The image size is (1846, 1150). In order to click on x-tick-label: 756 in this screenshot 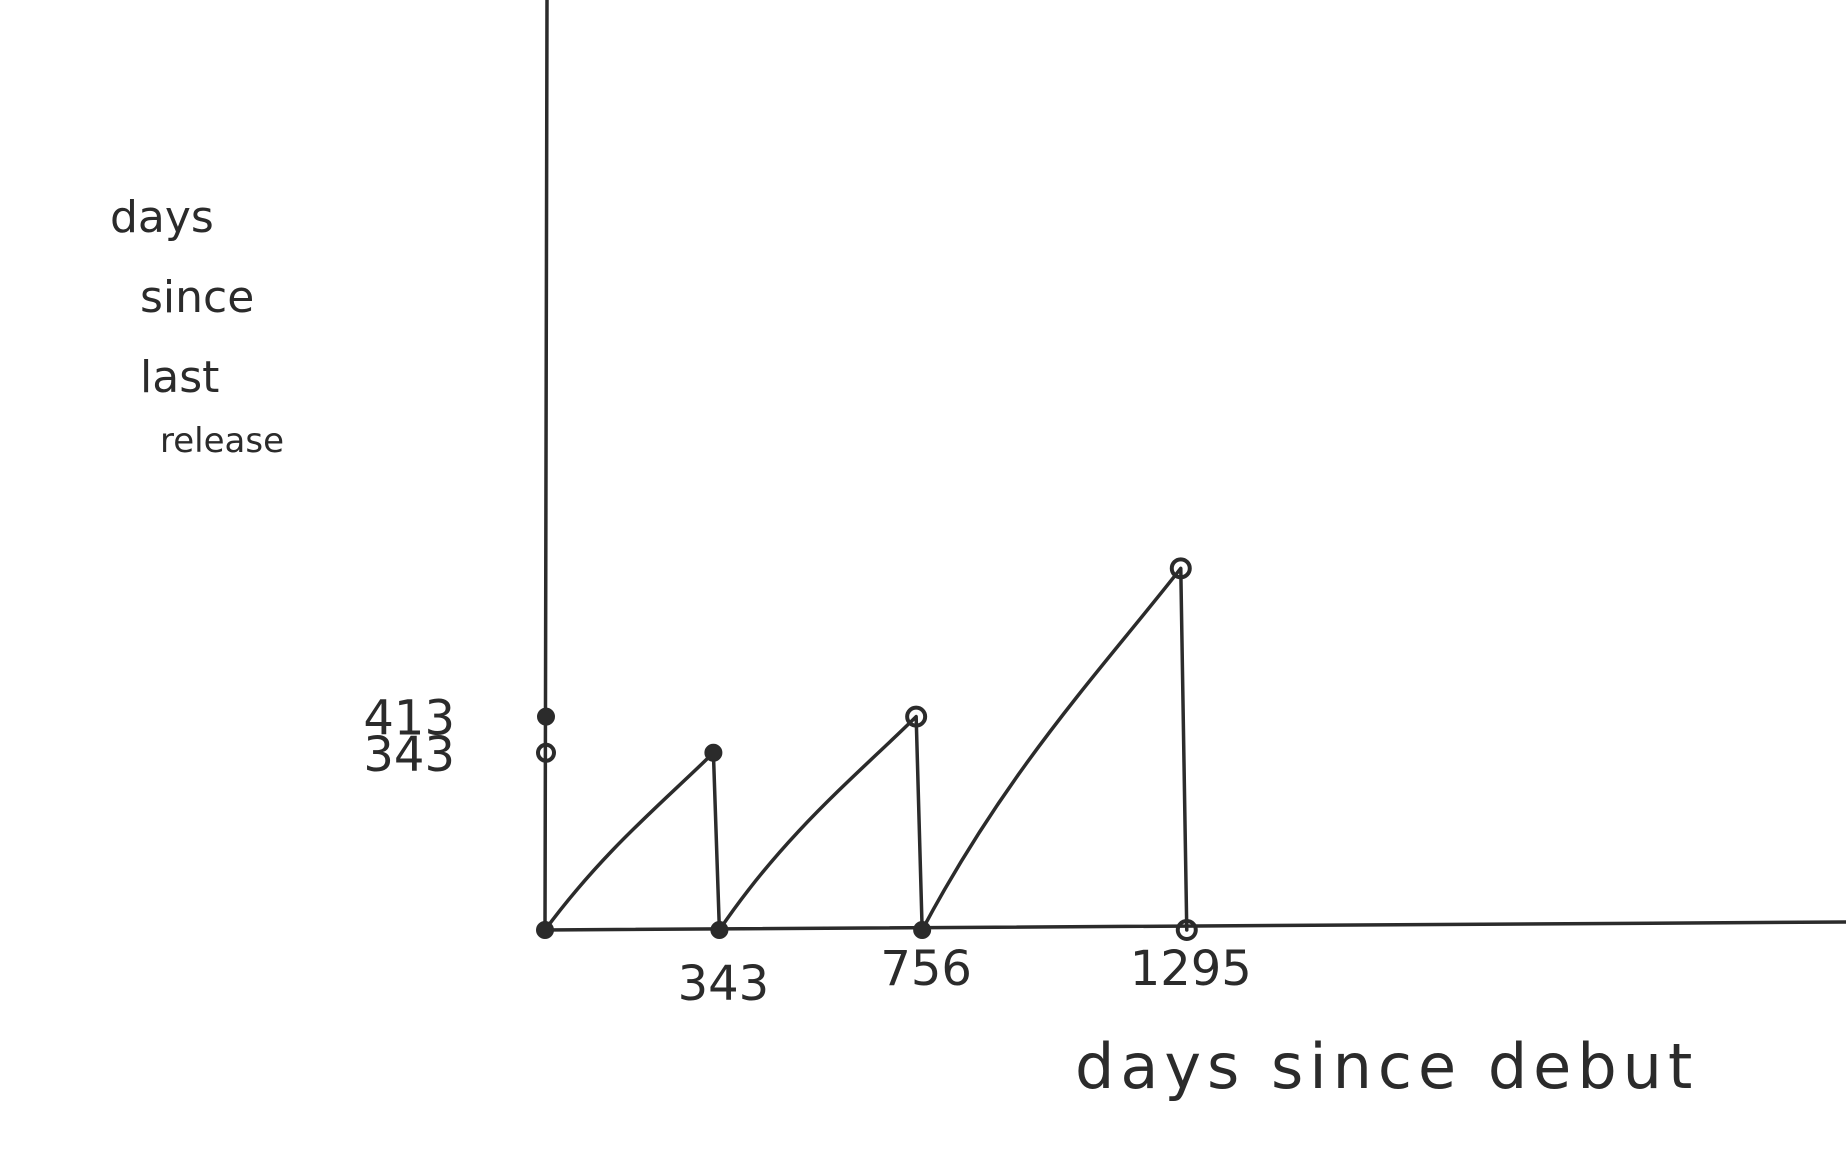, I will do `click(926, 969)`.